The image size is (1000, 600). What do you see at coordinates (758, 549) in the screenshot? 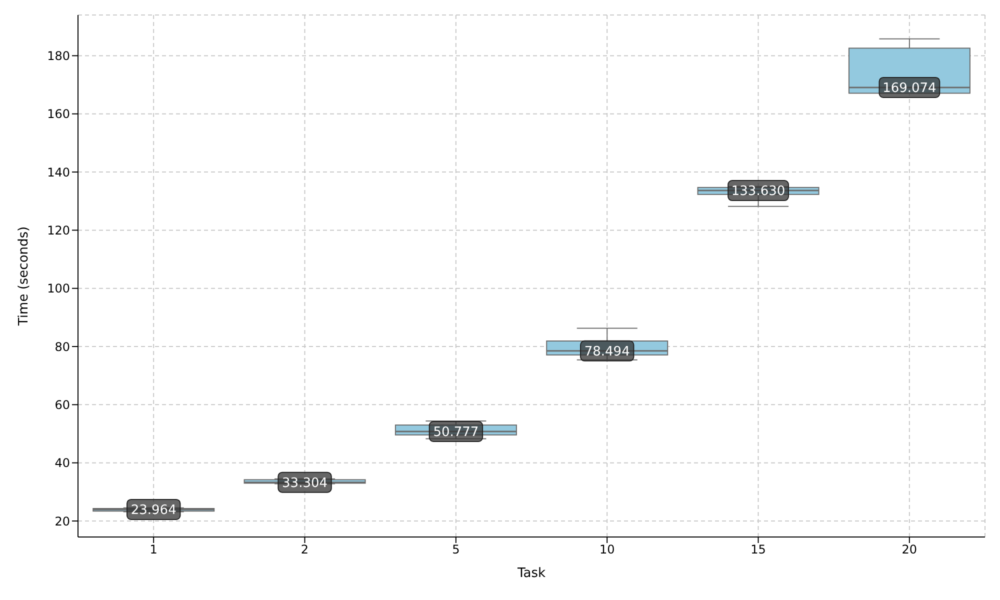
I see `x-tick-label: 15` at bounding box center [758, 549].